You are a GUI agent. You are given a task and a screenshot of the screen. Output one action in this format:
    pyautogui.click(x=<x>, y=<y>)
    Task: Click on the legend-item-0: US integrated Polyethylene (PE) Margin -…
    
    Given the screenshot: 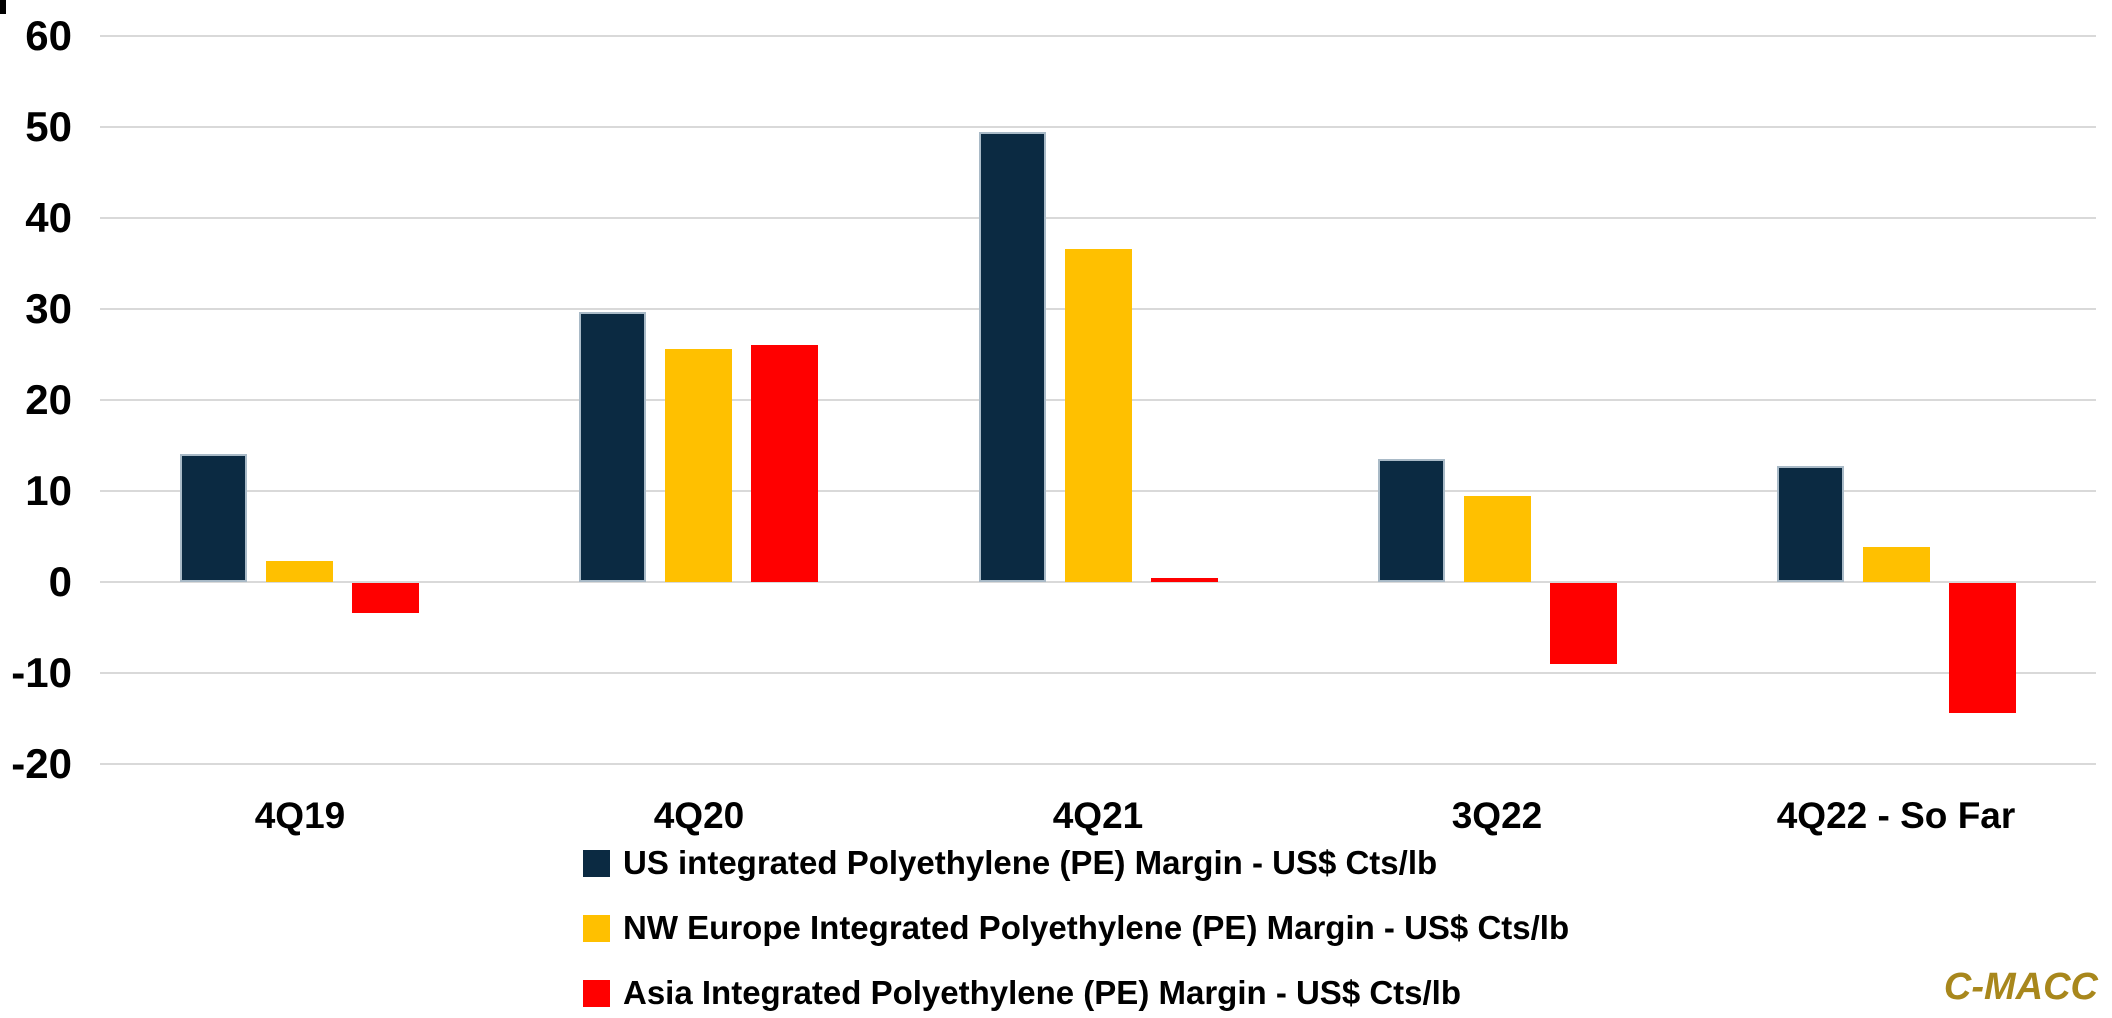 What is the action you would take?
    pyautogui.click(x=1076, y=863)
    